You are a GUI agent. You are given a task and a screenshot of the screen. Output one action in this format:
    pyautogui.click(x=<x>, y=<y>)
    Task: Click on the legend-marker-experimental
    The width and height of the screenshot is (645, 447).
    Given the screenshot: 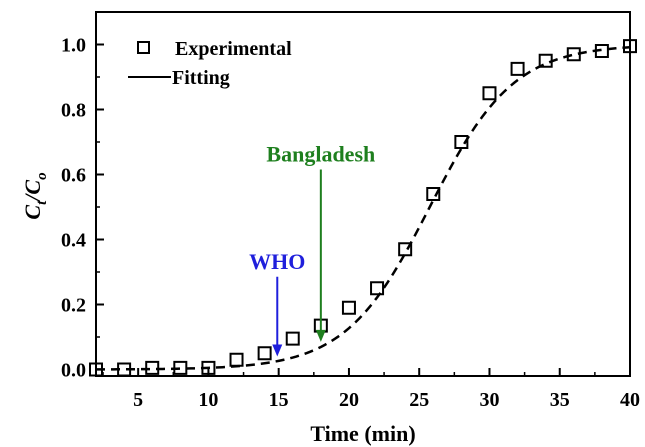 What is the action you would take?
    pyautogui.click(x=143, y=47)
    